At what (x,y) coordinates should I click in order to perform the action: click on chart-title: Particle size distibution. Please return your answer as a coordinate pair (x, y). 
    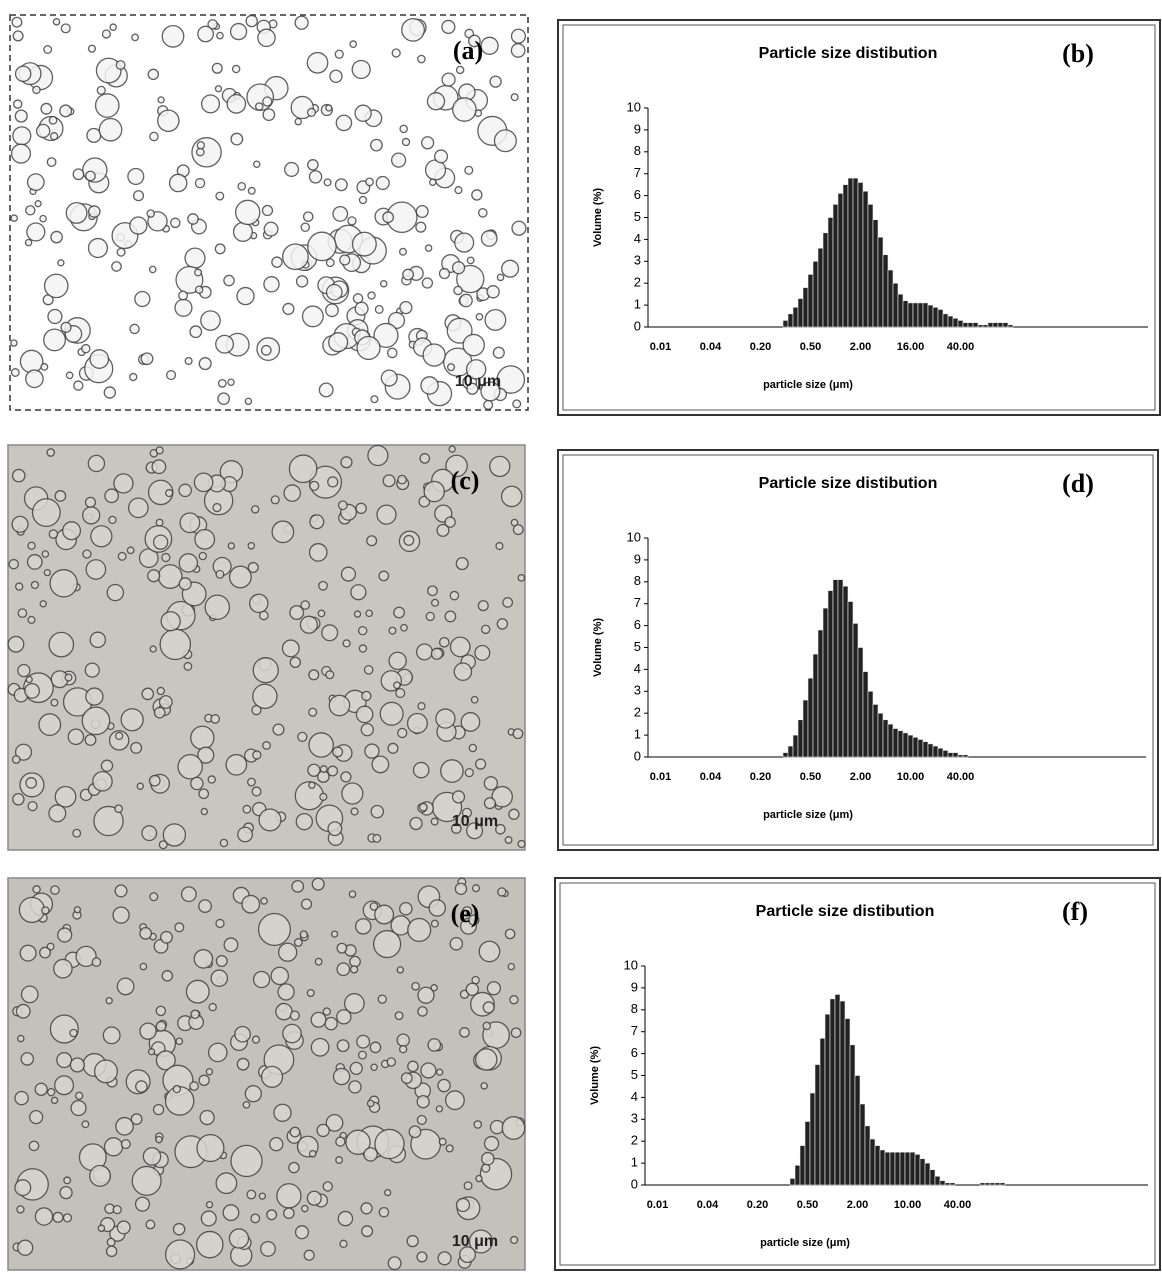
    Looking at the image, I should click on (848, 483).